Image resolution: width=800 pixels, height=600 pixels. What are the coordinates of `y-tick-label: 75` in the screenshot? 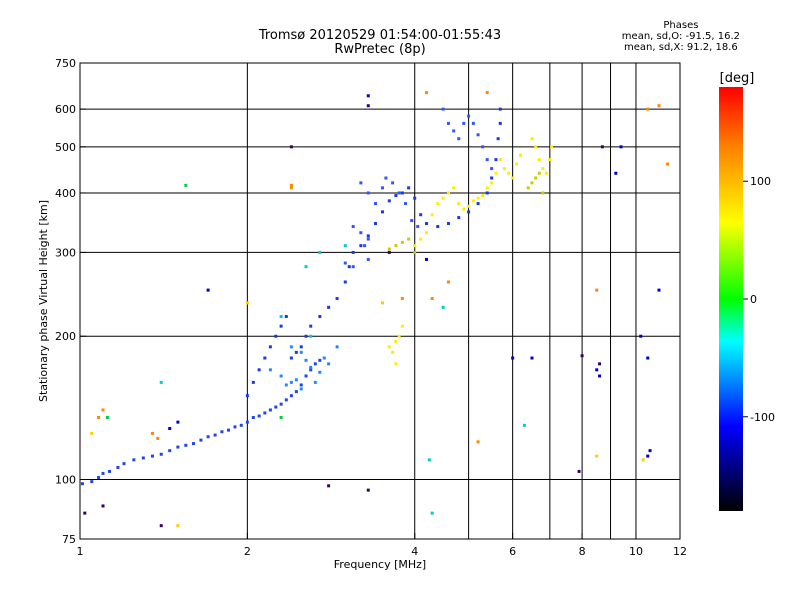 It's located at (69, 539).